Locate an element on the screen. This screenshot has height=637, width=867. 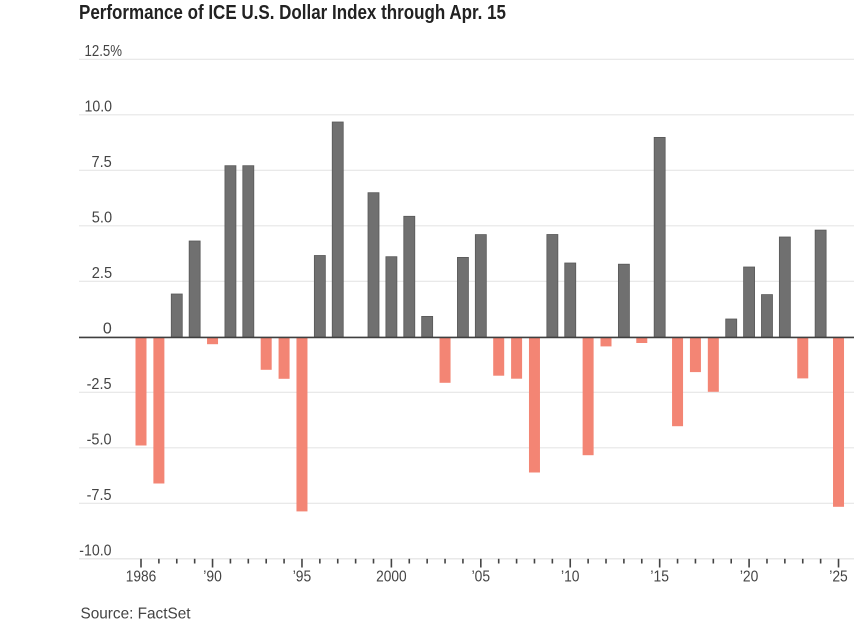
svg-text: ’95 is located at coordinates (302, 576).